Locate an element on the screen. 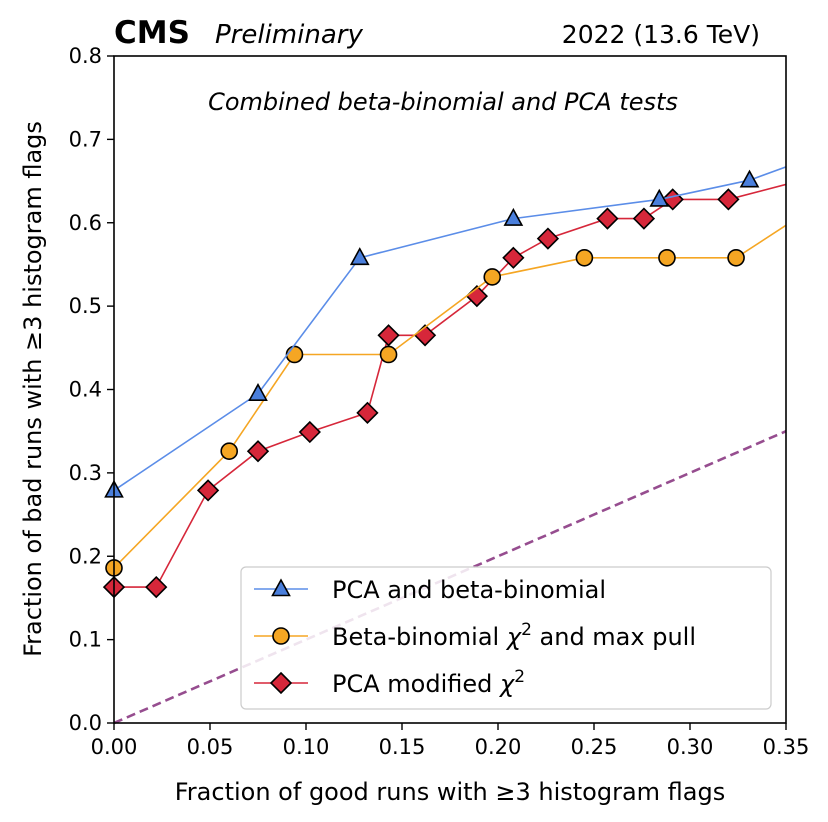  x-tick-label-1: 0.05 is located at coordinates (210, 747).